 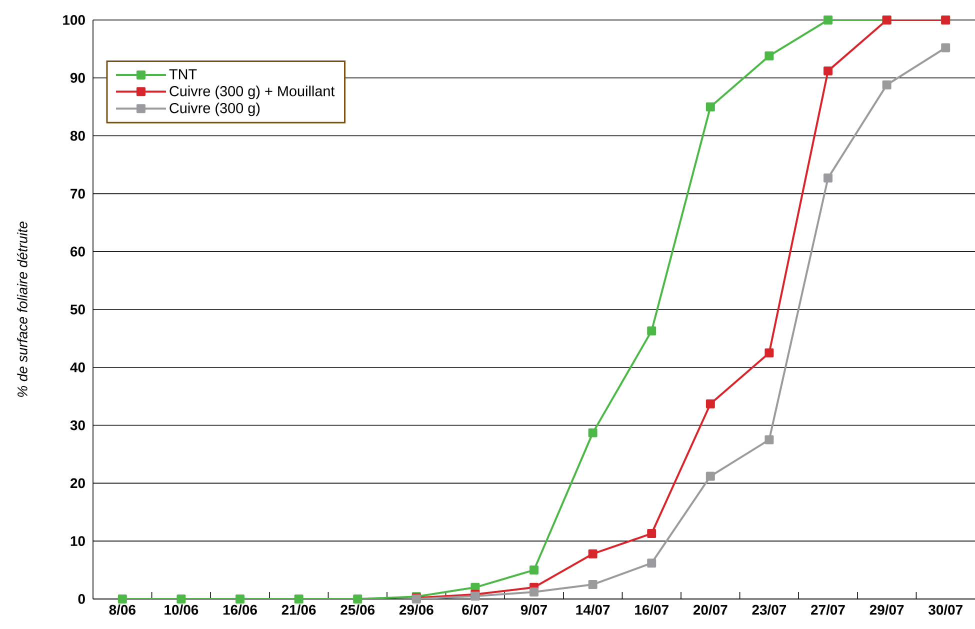 I want to click on x-tick-label: 21/06, so click(x=299, y=609).